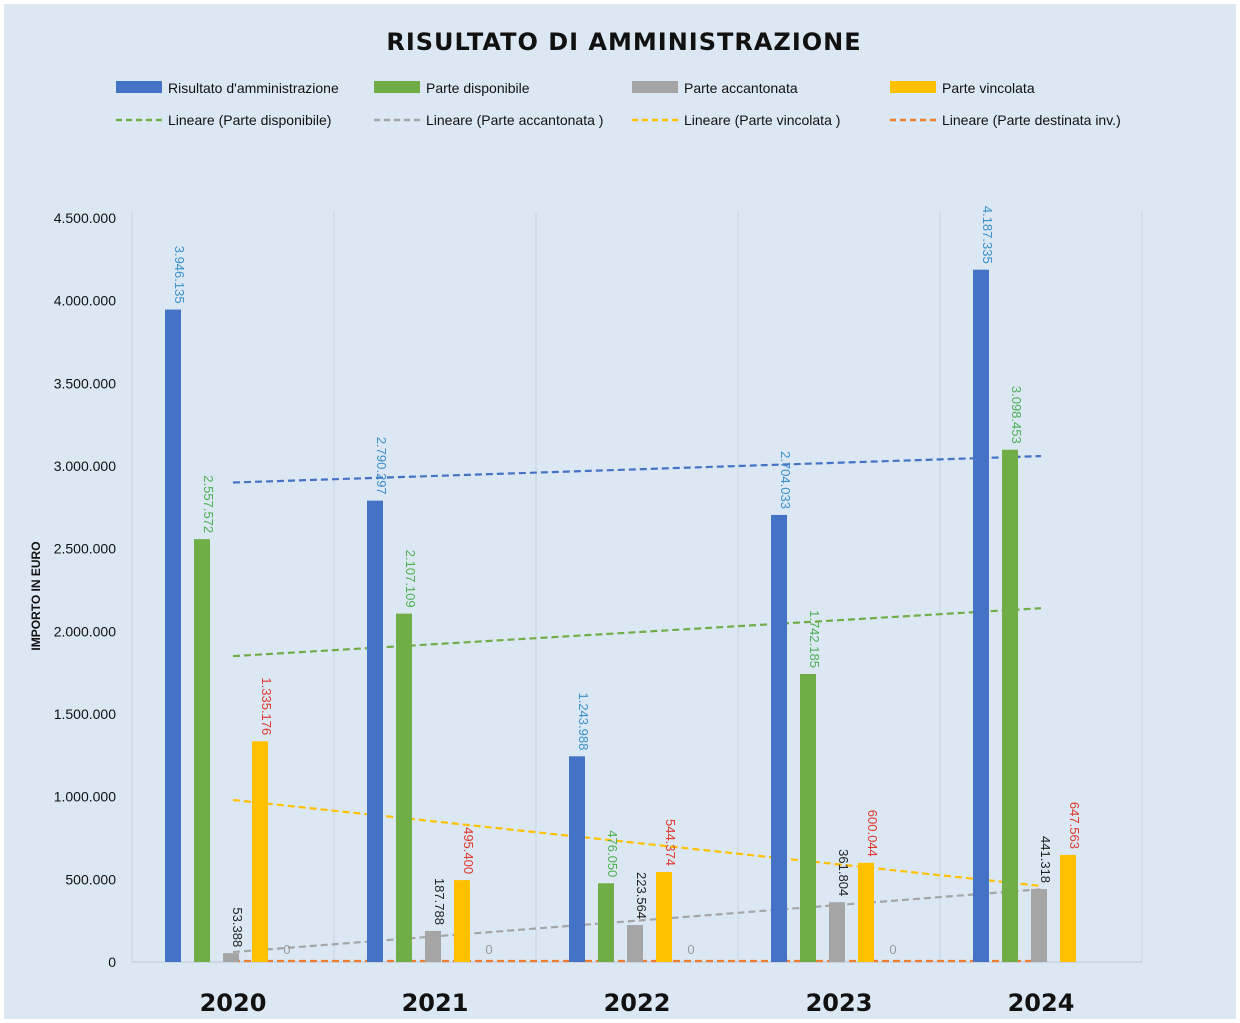 The width and height of the screenshot is (1240, 1023). What do you see at coordinates (85, 383) in the screenshot?
I see `y-tick-label: 3.500.000` at bounding box center [85, 383].